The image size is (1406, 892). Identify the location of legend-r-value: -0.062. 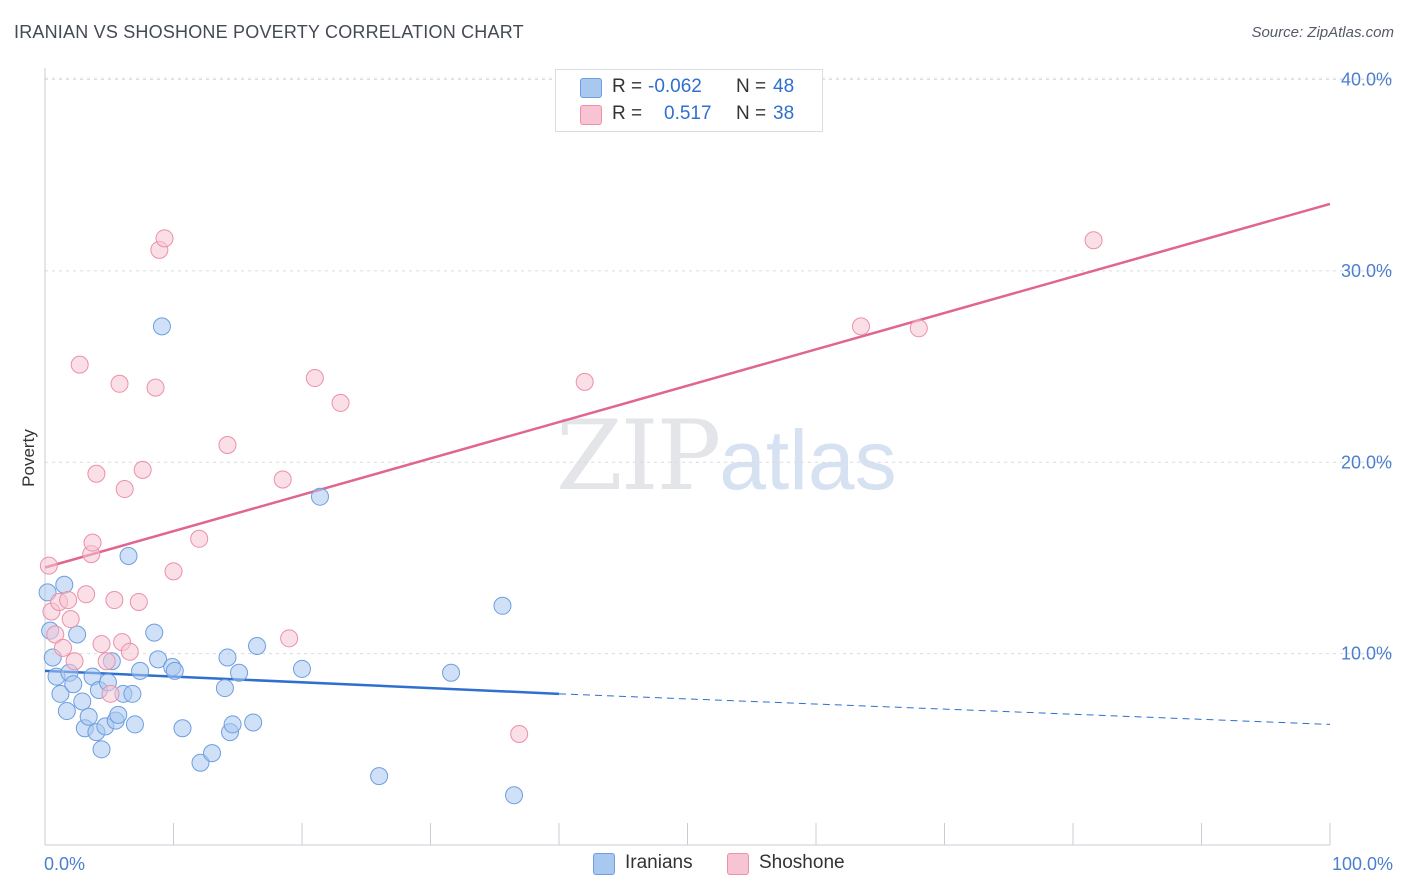
(675, 86).